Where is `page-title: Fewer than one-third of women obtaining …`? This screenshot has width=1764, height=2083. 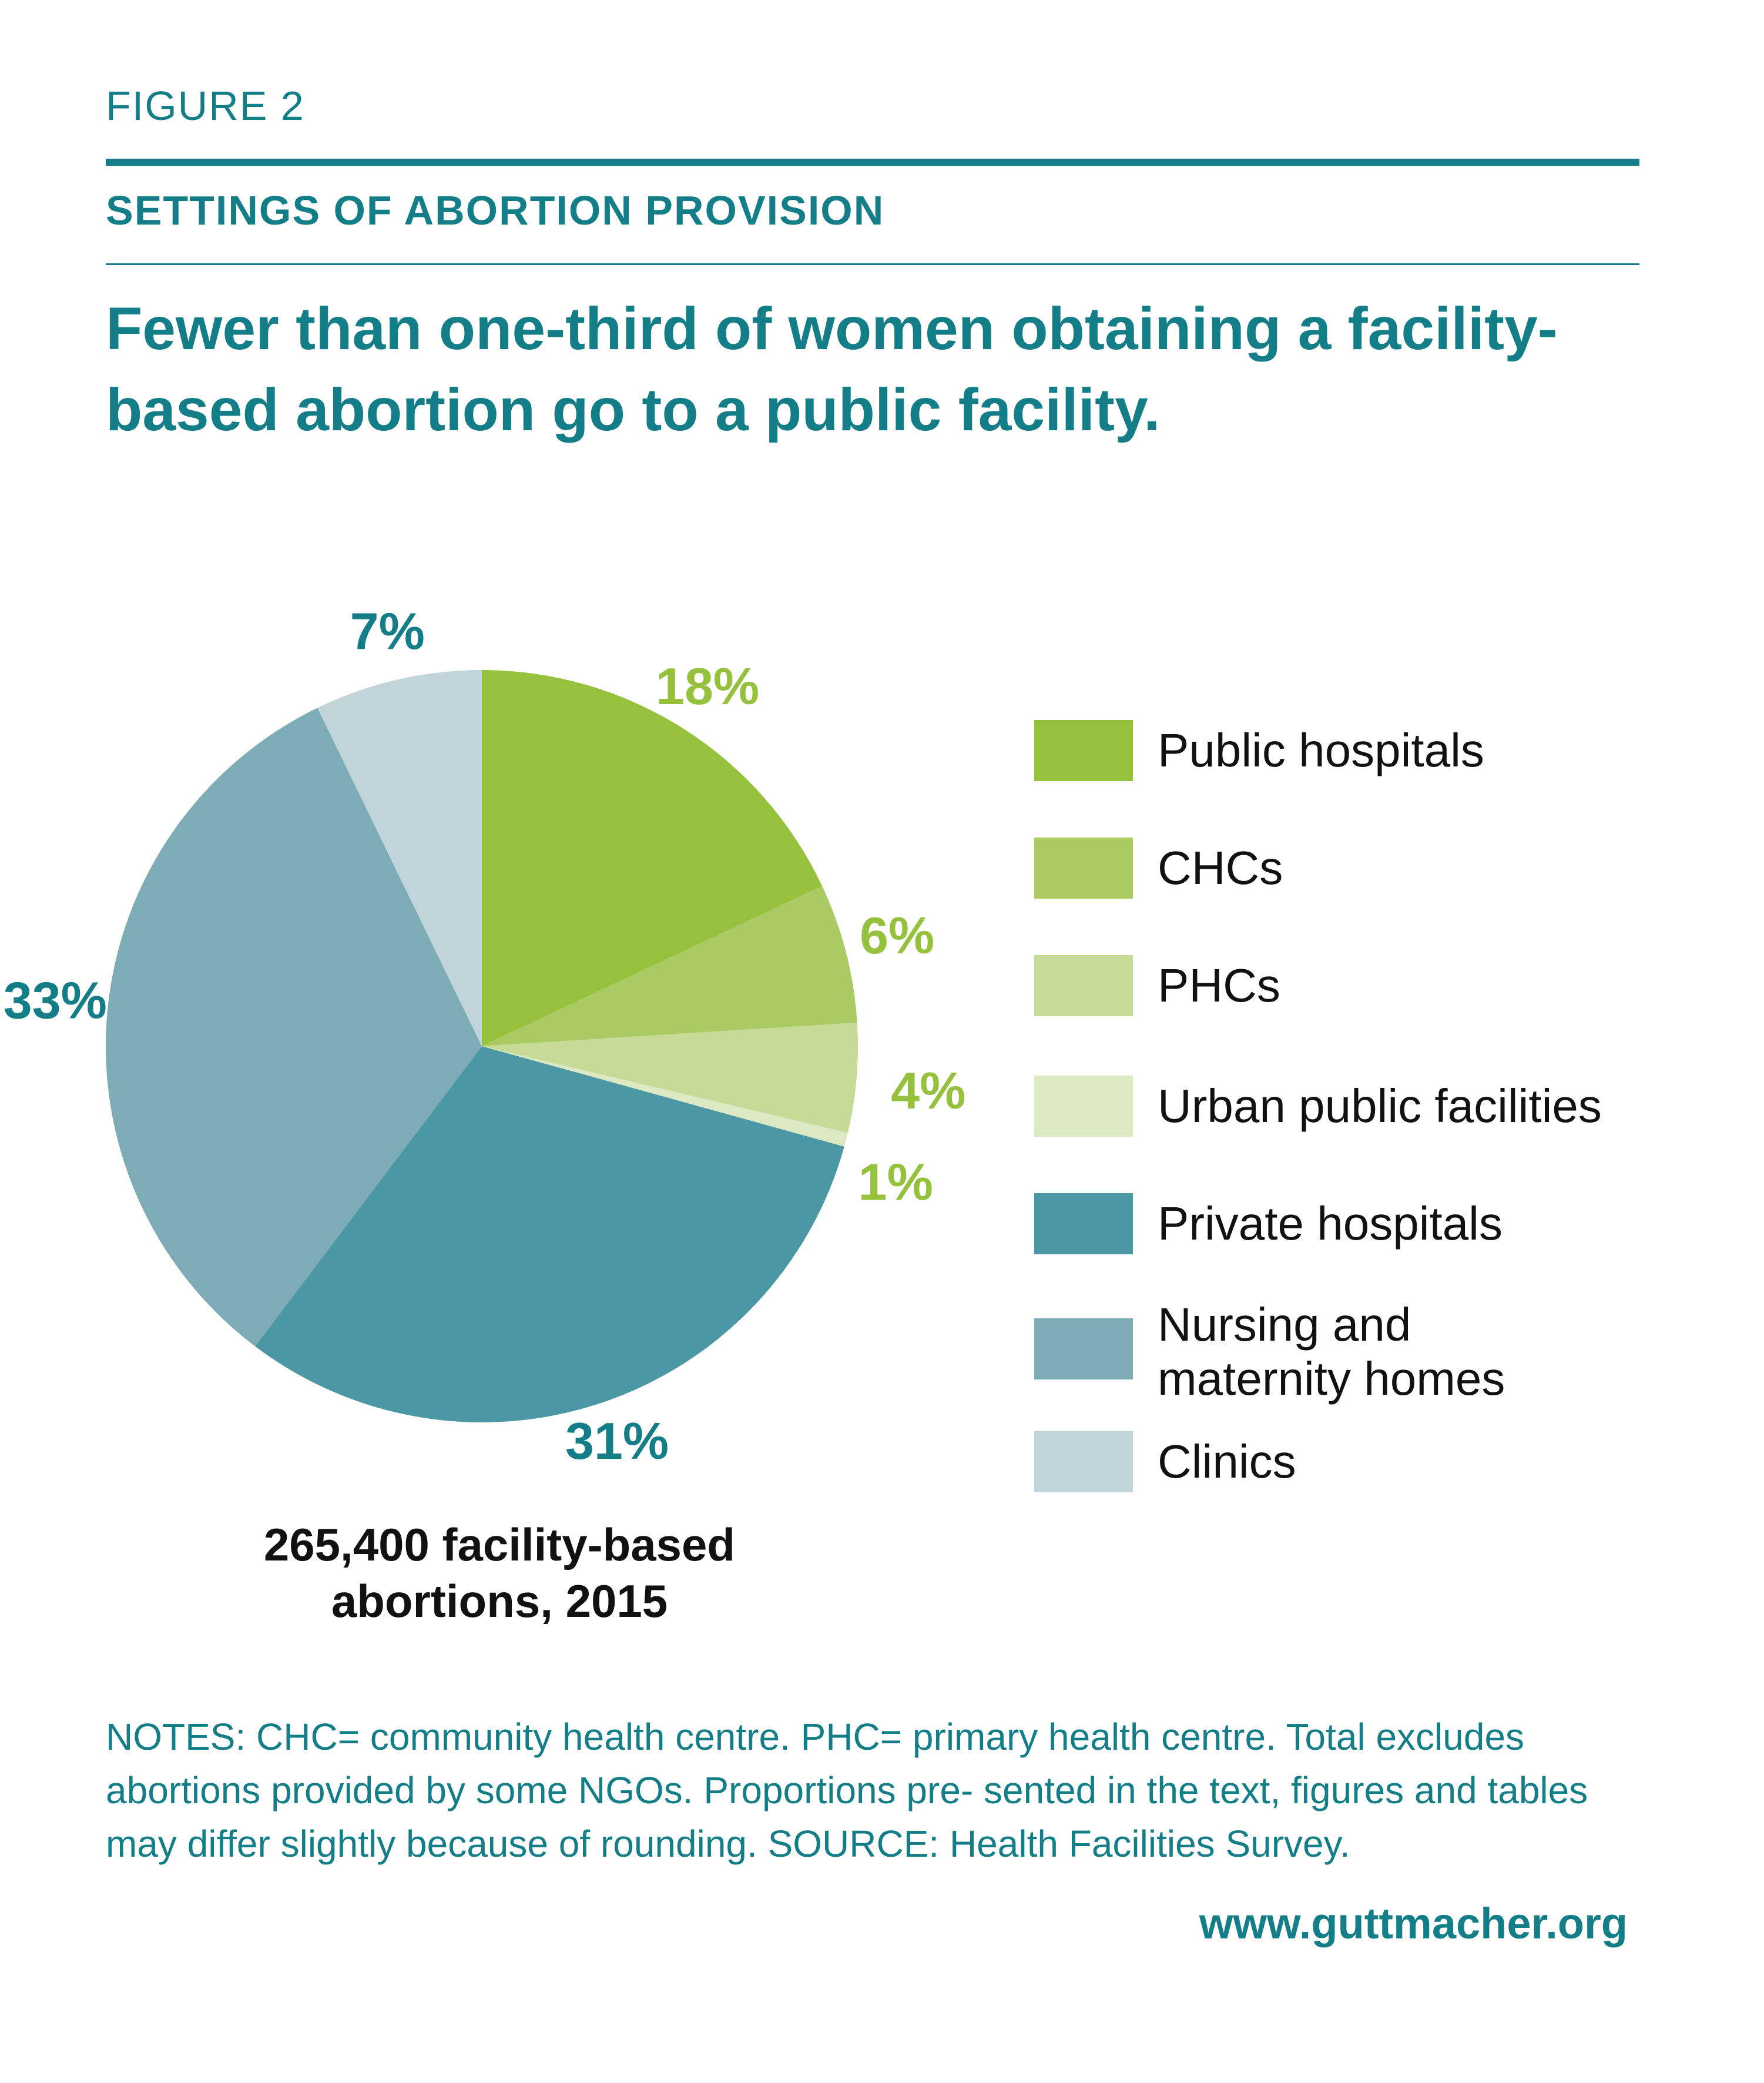 page-title: Fewer than one-third of women obtaining … is located at coordinates (832, 369).